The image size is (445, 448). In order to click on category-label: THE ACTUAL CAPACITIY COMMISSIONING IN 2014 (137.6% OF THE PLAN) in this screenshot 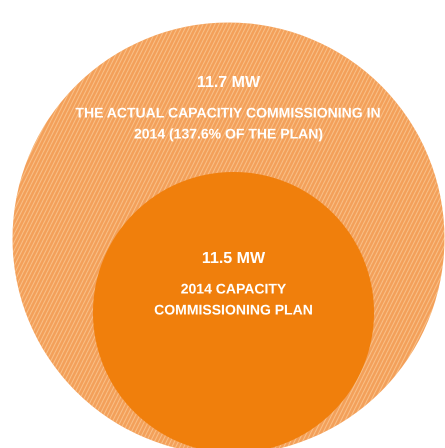, I will do `click(228, 123)`.